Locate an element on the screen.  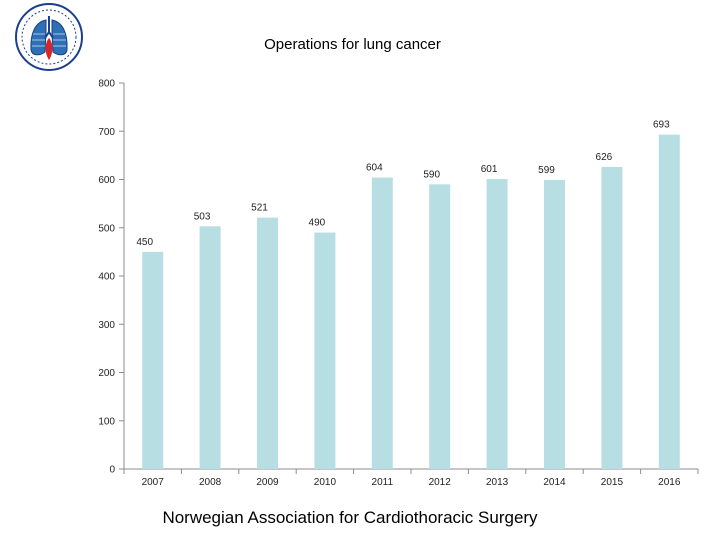
x-tick-label: 2008 is located at coordinates (210, 482).